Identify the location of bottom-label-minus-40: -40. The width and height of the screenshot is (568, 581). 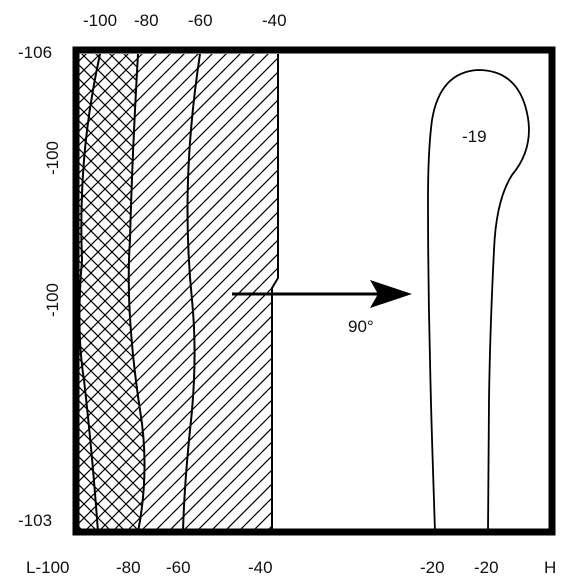
(260, 567).